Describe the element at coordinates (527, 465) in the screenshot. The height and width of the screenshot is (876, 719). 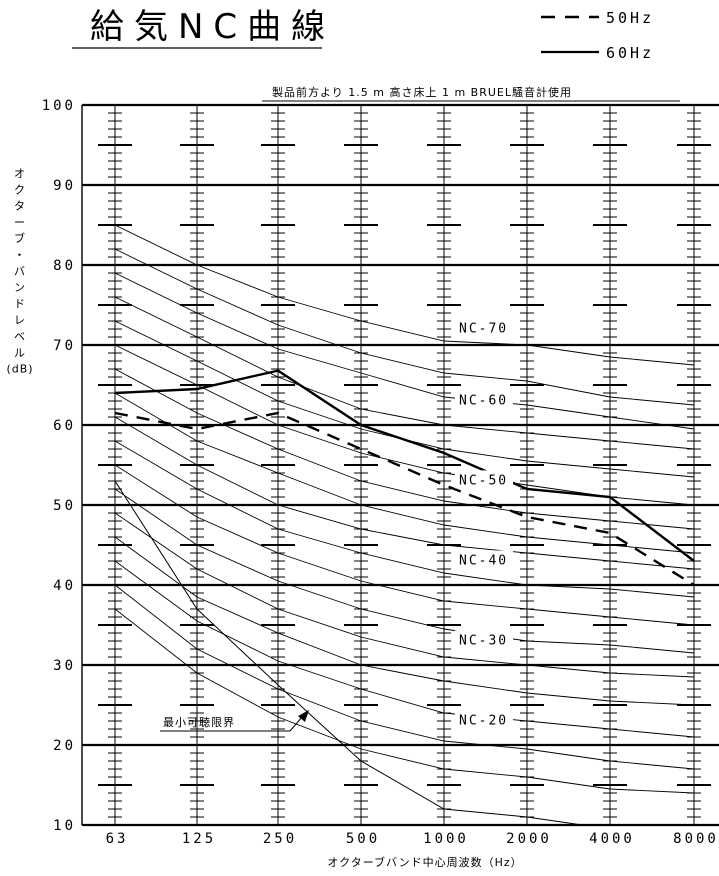
I see `band-column-2000` at that location.